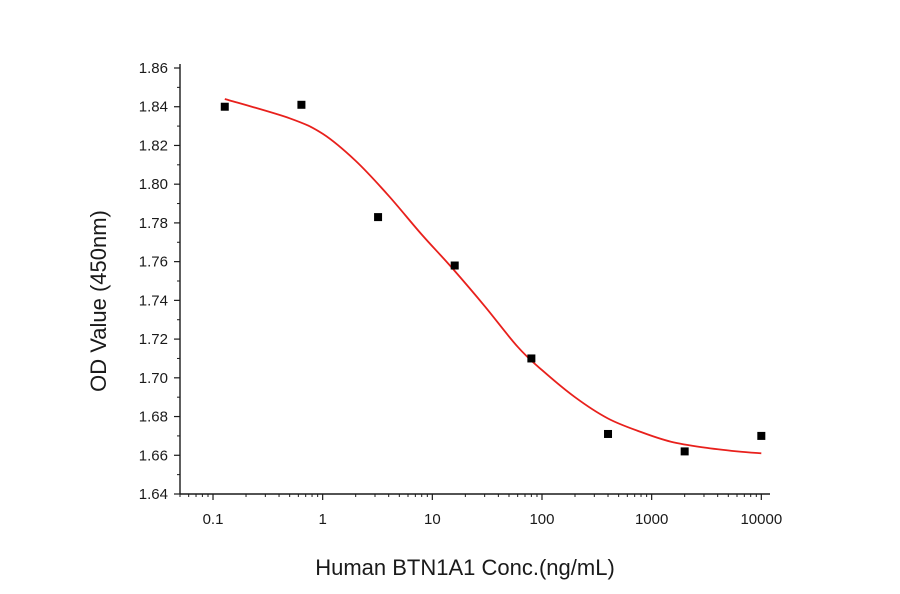 The image size is (900, 594). I want to click on y-tick-label: 1.76, so click(153, 262).